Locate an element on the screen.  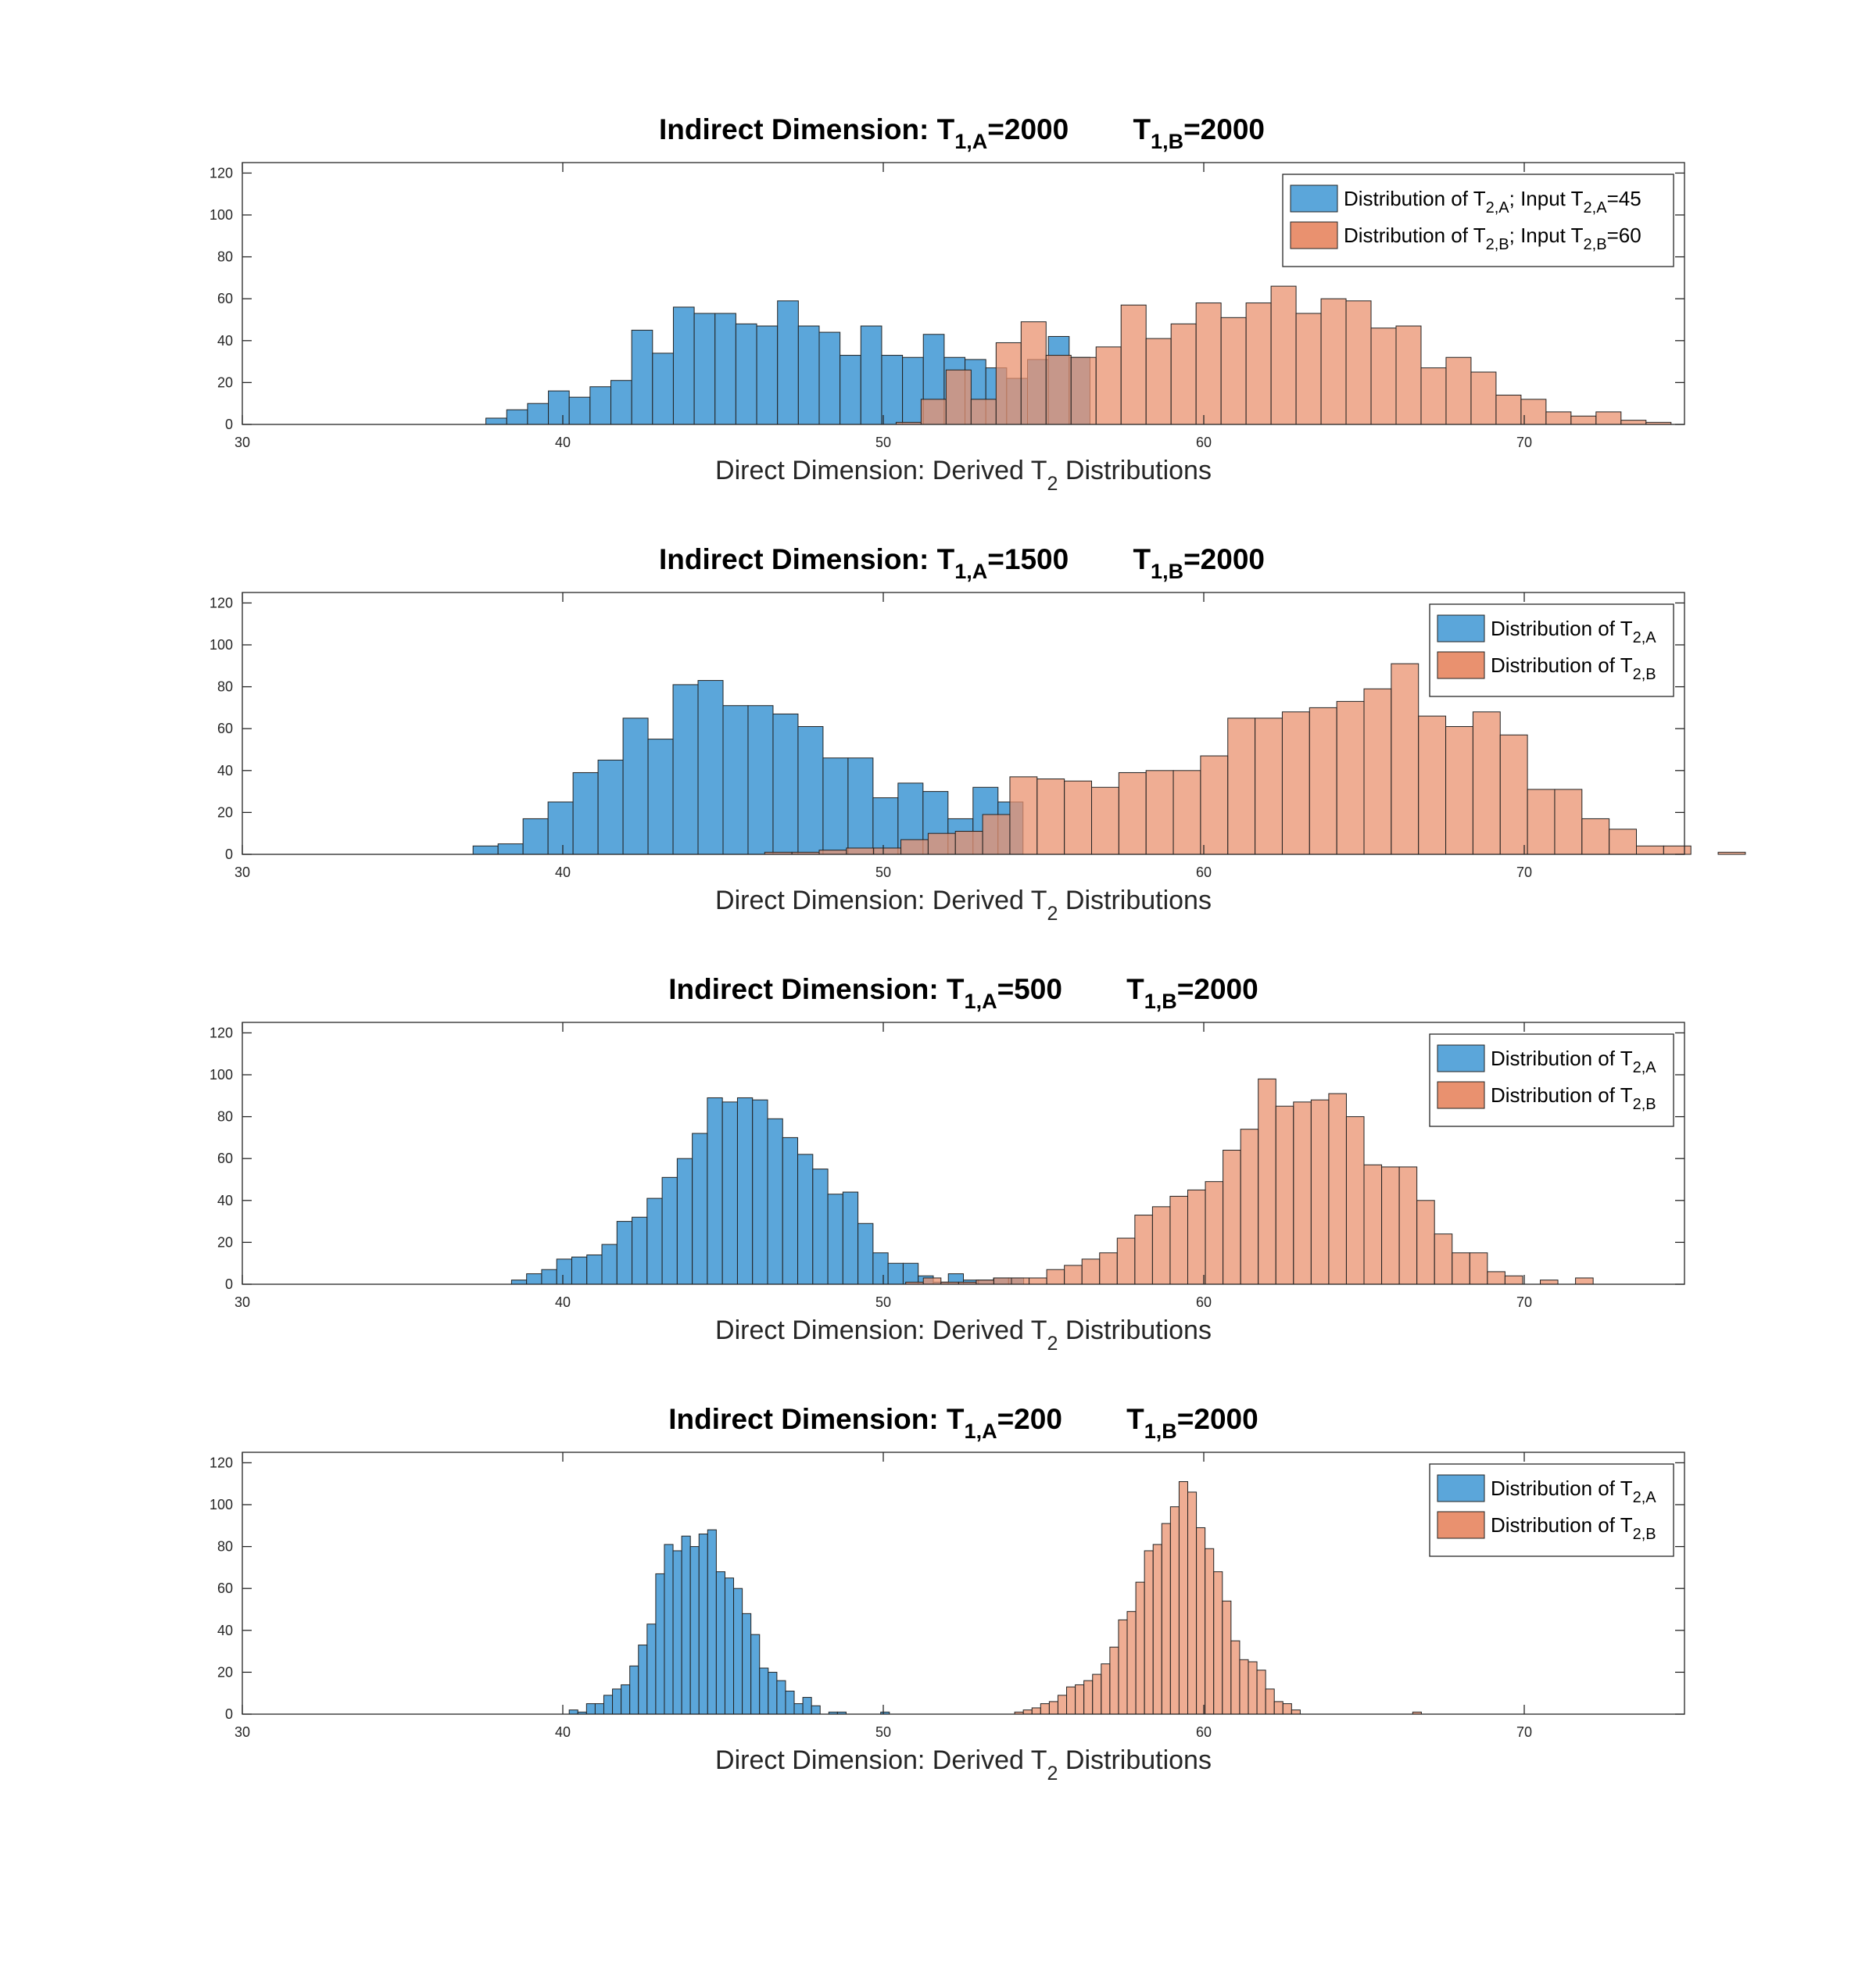
legend: Distribution of T2,A Distribution of T2,B is located at coordinates (1551, 1080).